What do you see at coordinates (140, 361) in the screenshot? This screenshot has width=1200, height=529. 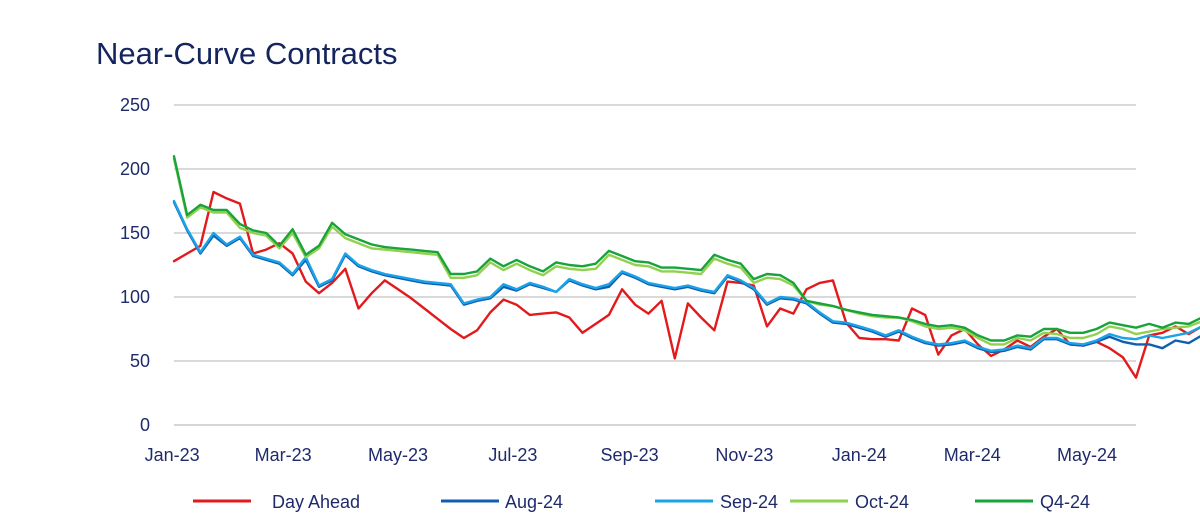 I see `y-tick-label: 50` at bounding box center [140, 361].